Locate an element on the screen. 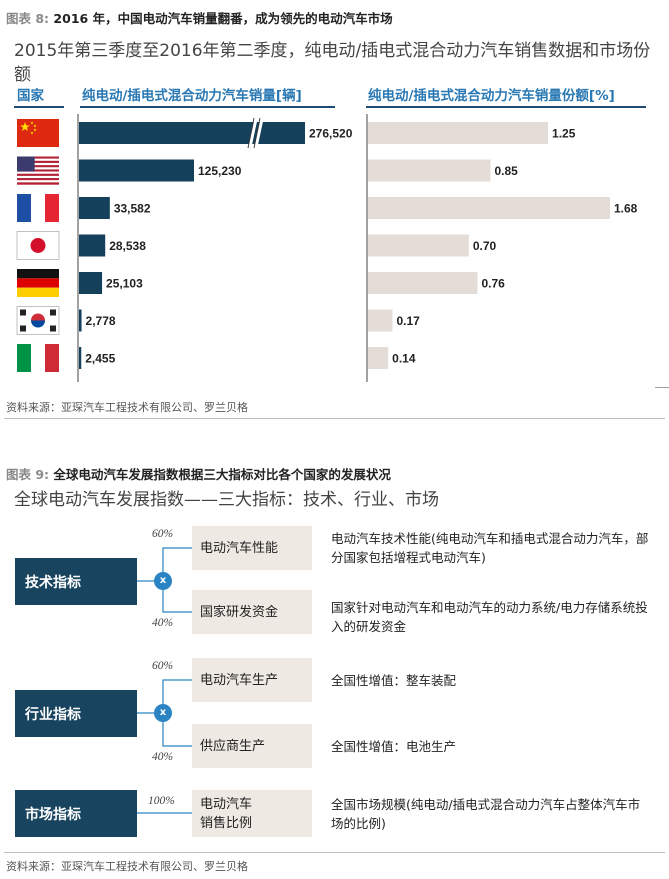 The image size is (669, 879). share-value-label: 0.70 is located at coordinates (485, 246).